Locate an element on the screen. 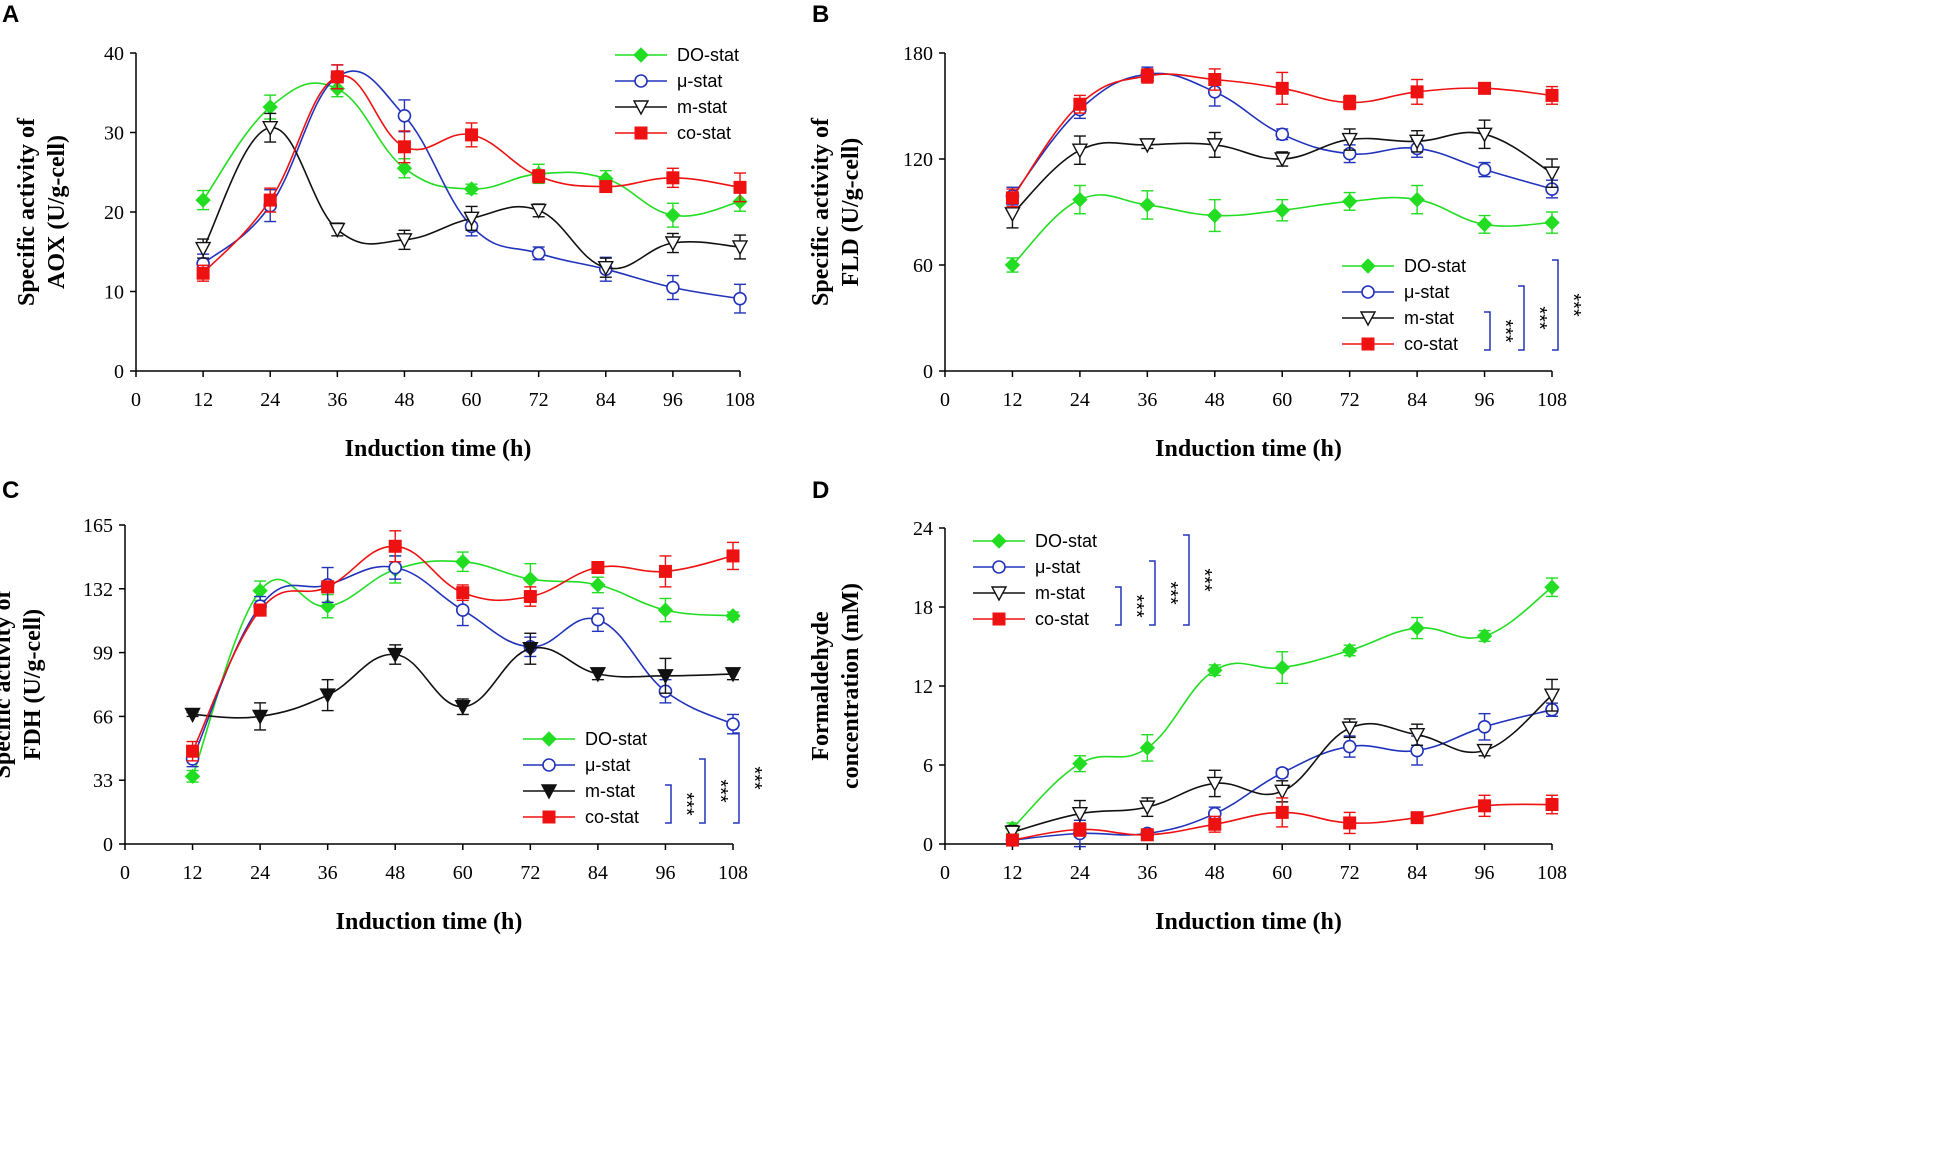  x-axis-label: Induction time (h) is located at coordinates (438, 449).